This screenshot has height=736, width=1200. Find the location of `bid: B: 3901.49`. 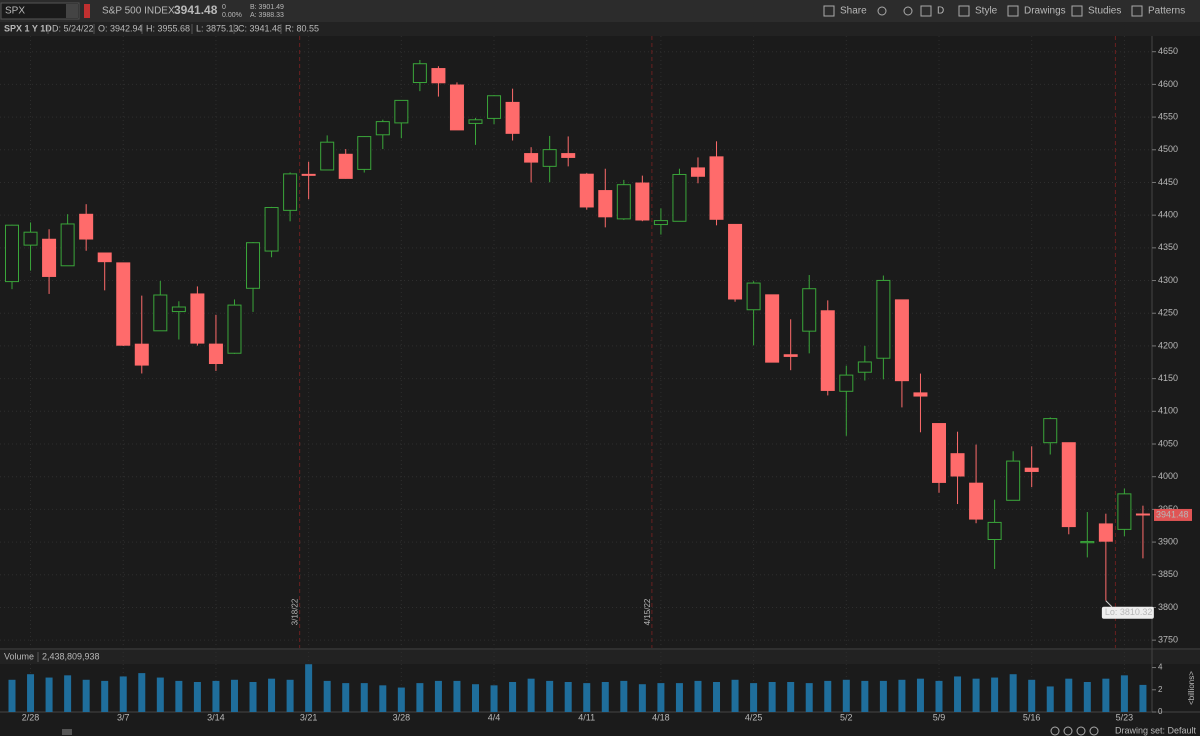

bid: B: 3901.49 is located at coordinates (267, 7).